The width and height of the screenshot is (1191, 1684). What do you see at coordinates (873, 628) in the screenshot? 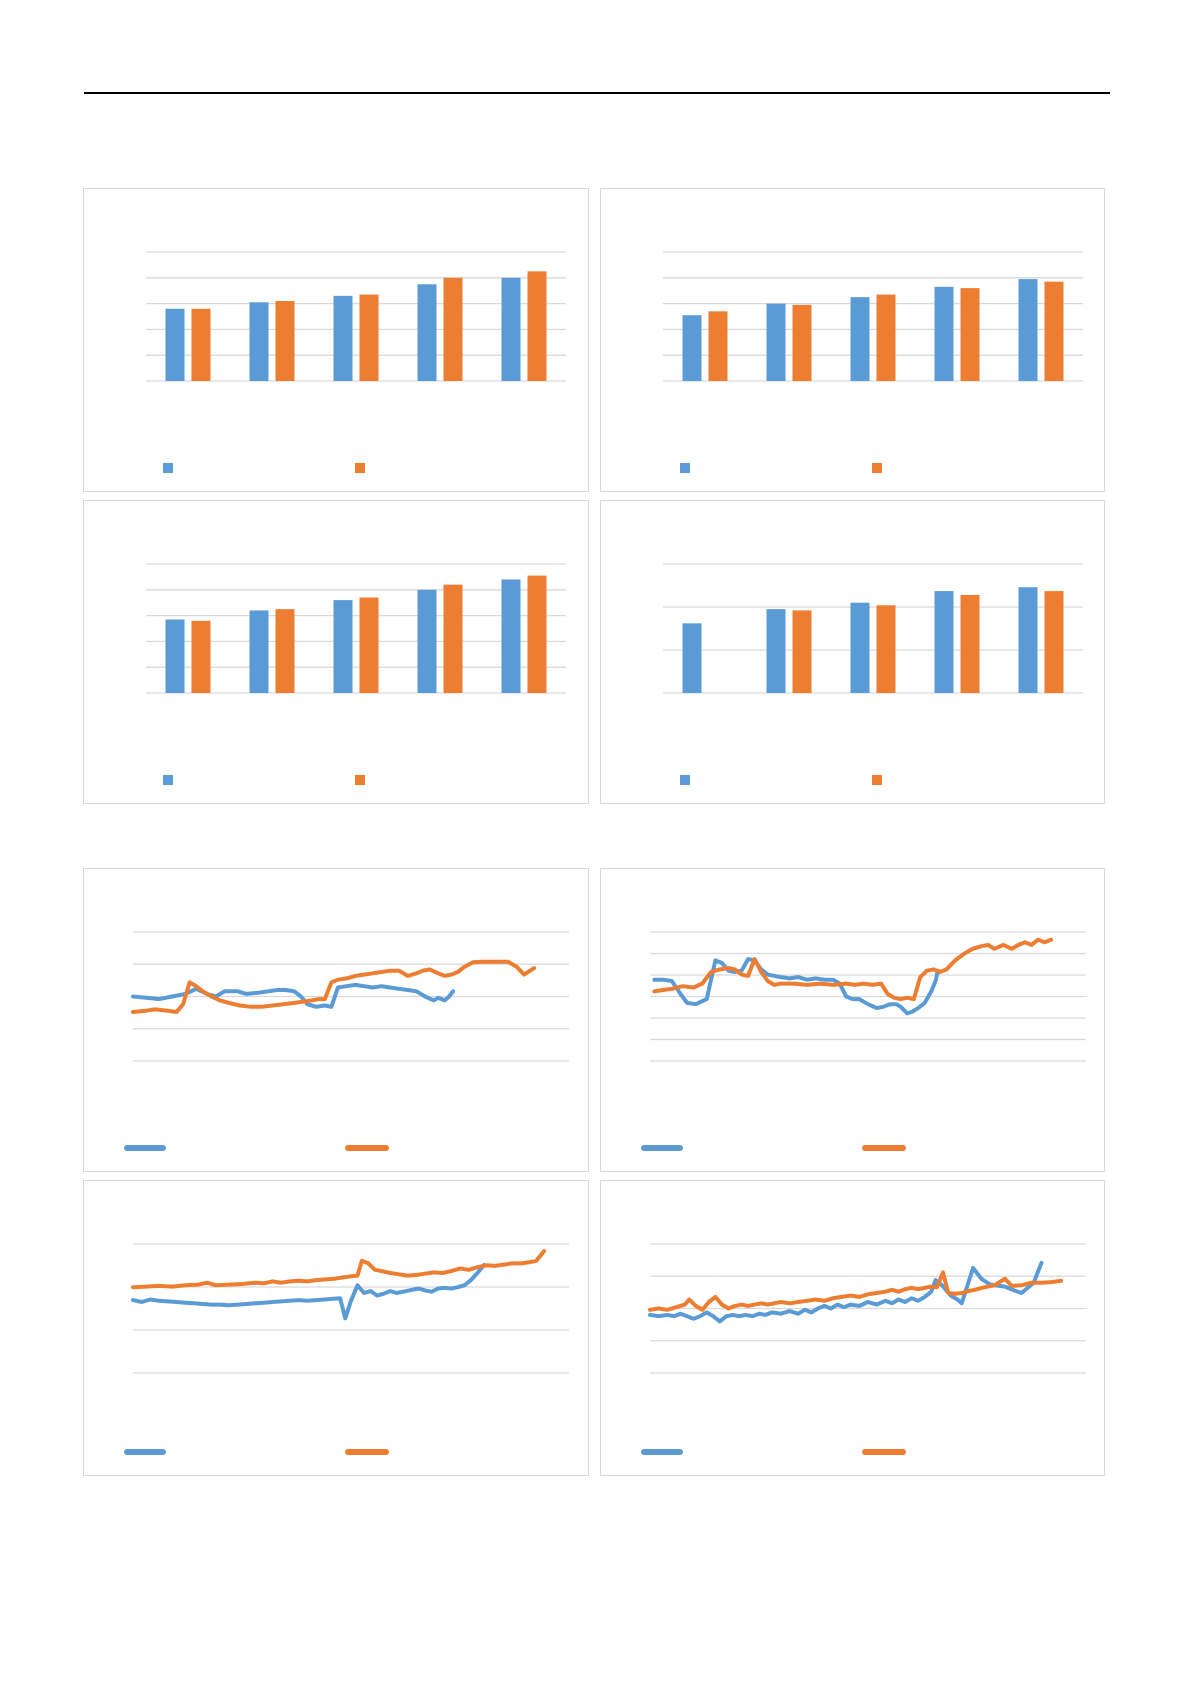
I see `bar-chart-4-canvas` at bounding box center [873, 628].